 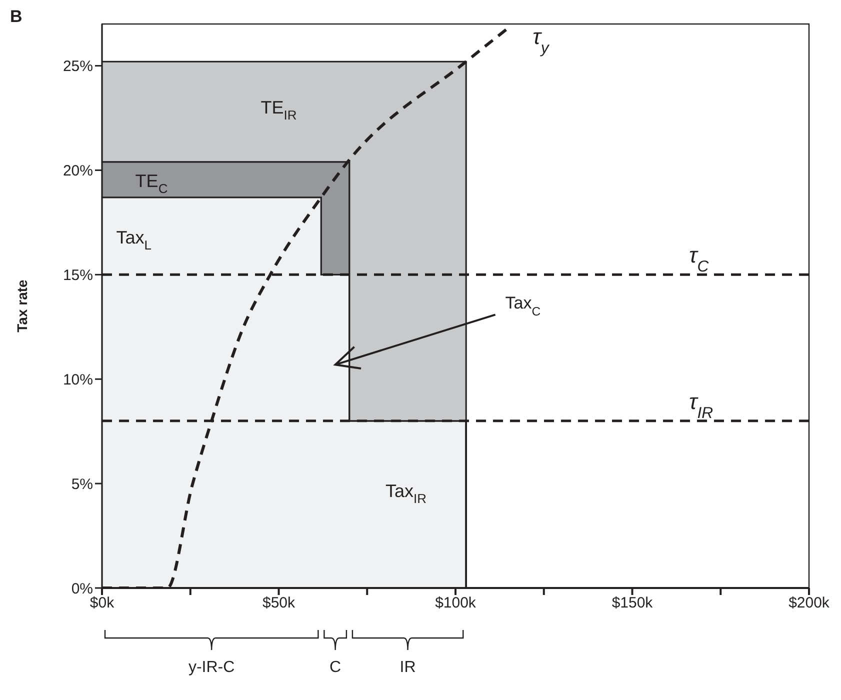 I want to click on text: B, so click(x=16, y=16).